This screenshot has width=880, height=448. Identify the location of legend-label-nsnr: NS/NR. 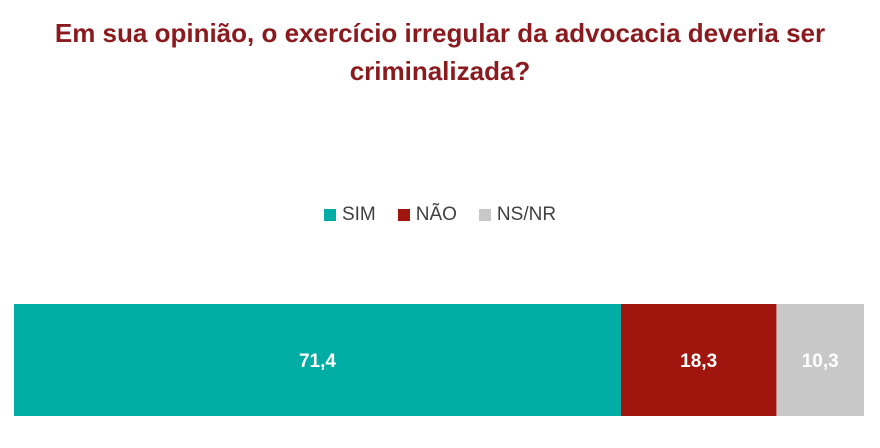
(526, 214).